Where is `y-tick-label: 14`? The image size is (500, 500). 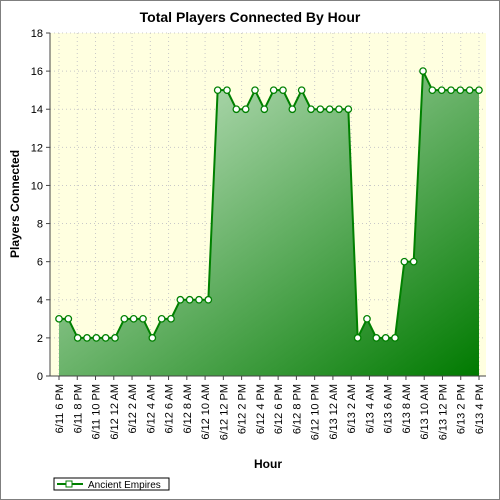 y-tick-label: 14 is located at coordinates (37, 110).